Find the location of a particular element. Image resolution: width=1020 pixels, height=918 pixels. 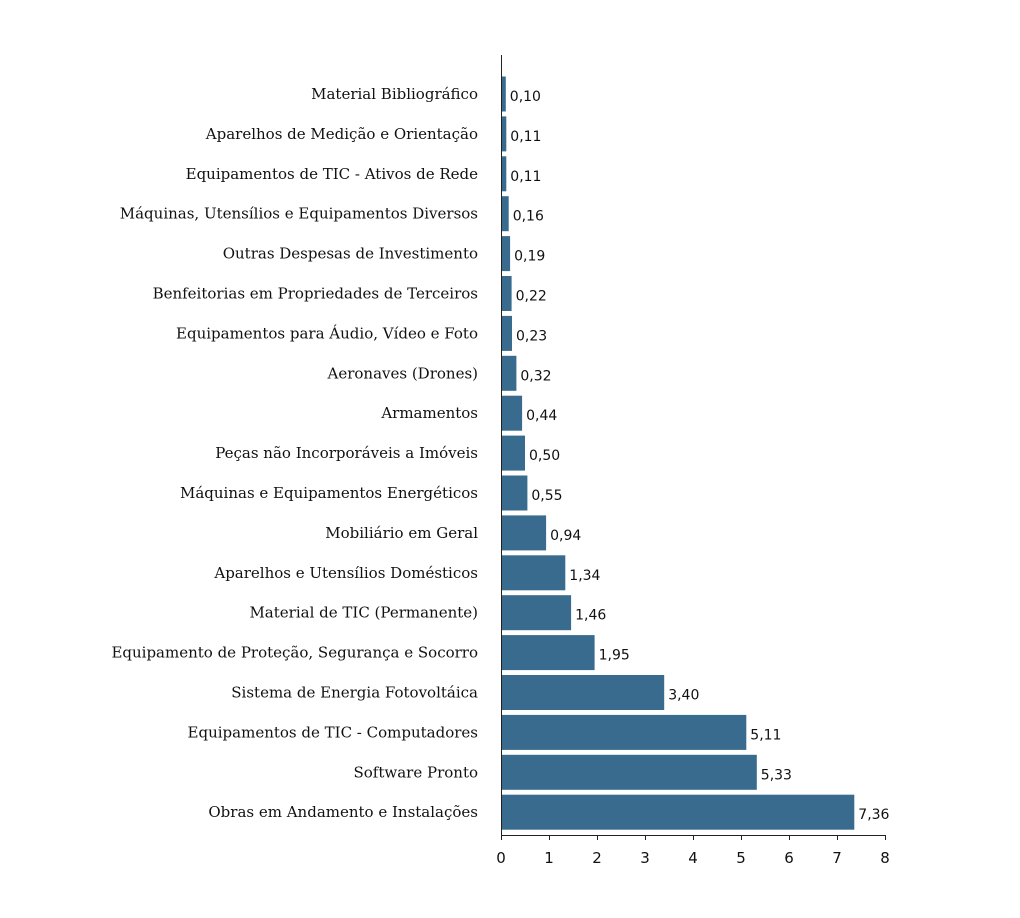

x-tick-label: 2 is located at coordinates (597, 858).